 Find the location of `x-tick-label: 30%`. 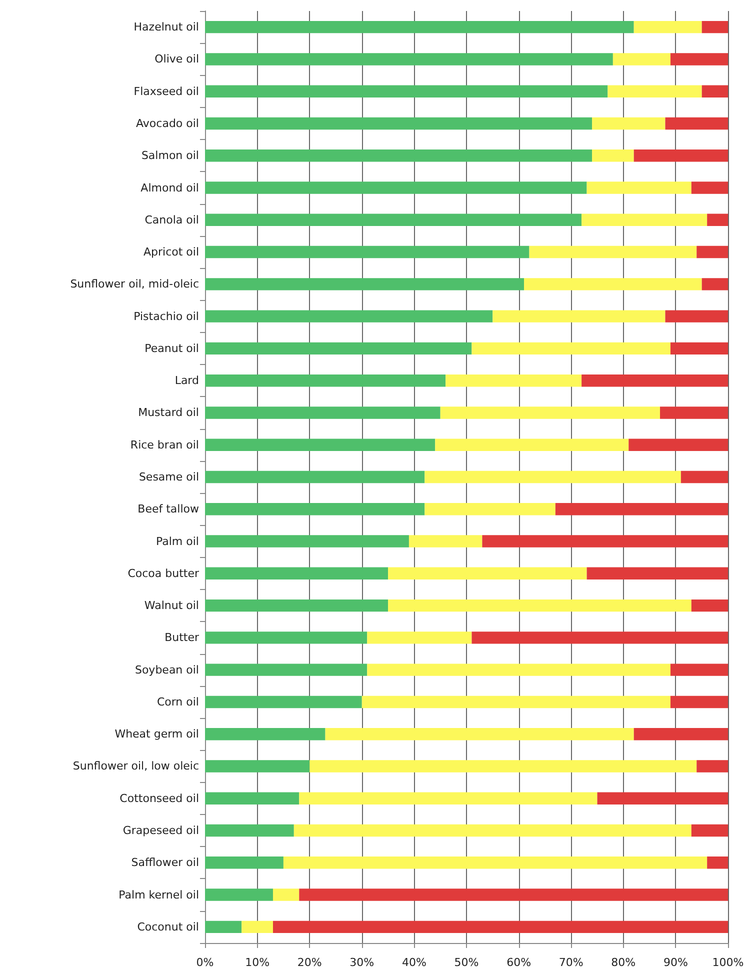

x-tick-label: 30% is located at coordinates (362, 962).